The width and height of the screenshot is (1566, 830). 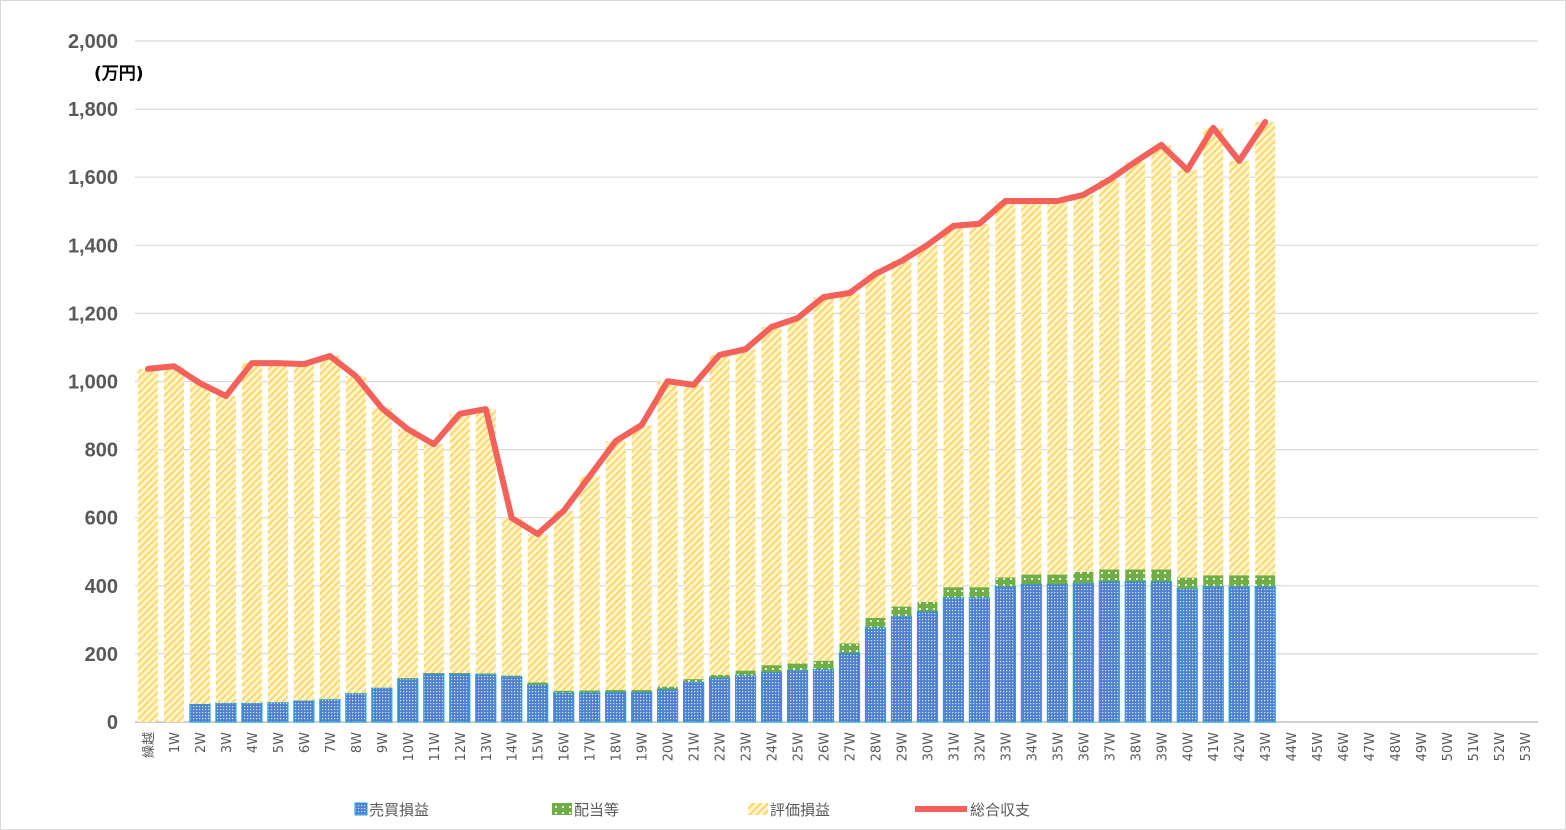 What do you see at coordinates (101, 587) in the screenshot?
I see `y-tick-label: 400` at bounding box center [101, 587].